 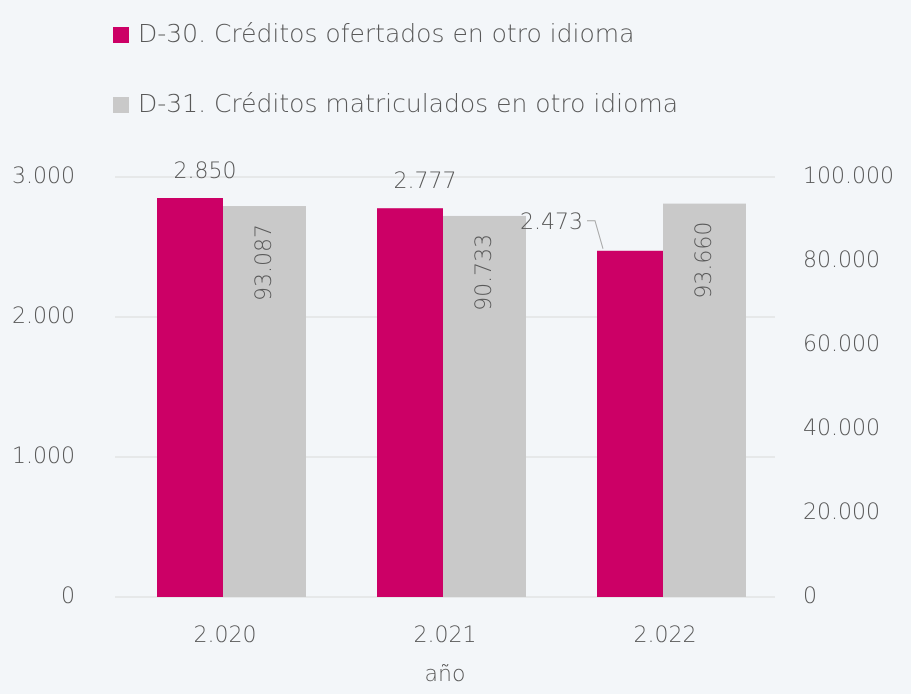 I want to click on y-tick-label: 0, so click(x=68, y=596).